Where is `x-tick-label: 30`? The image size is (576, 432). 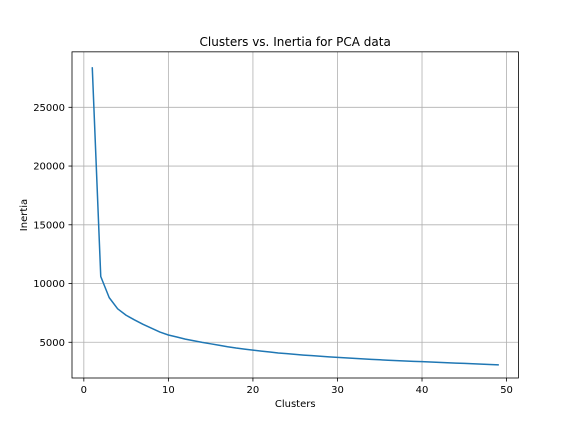
x-tick-label: 30 is located at coordinates (337, 390).